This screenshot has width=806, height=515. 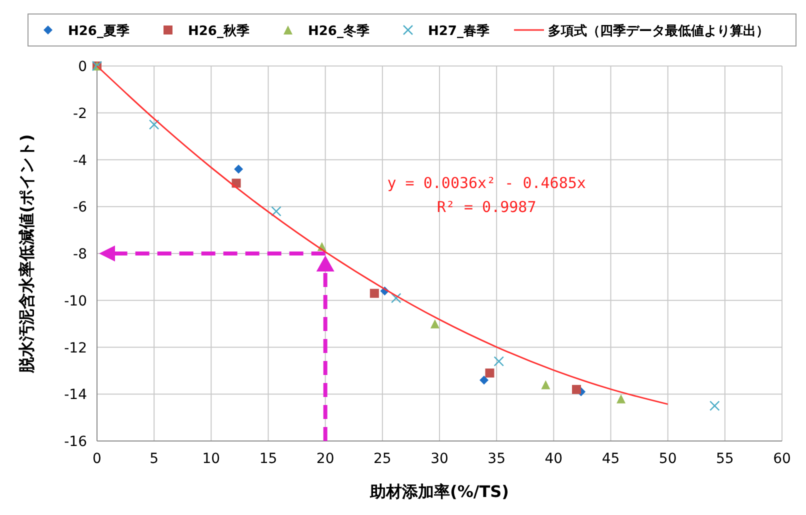 I want to click on y-tick-label: -6, so click(x=80, y=208).